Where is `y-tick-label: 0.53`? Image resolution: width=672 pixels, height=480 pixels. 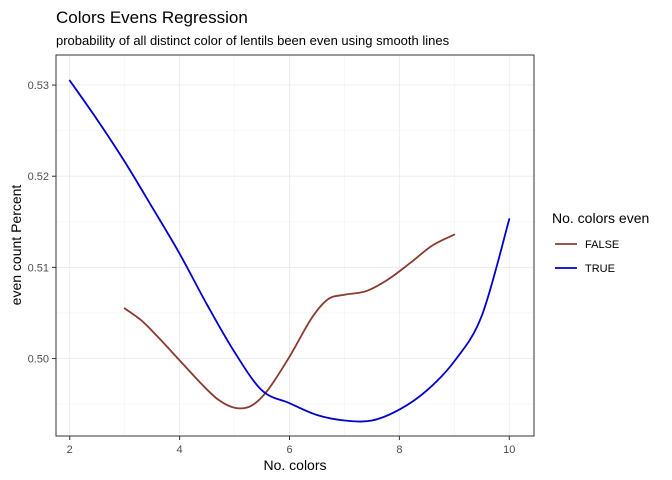 y-tick-label: 0.53 is located at coordinates (38, 86).